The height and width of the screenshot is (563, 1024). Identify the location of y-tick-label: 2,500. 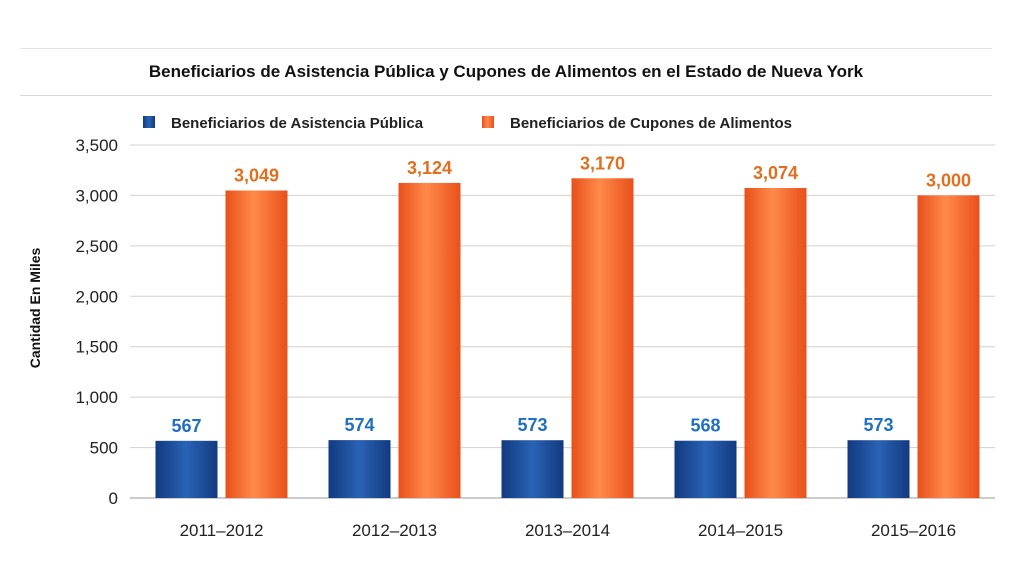
(96, 246).